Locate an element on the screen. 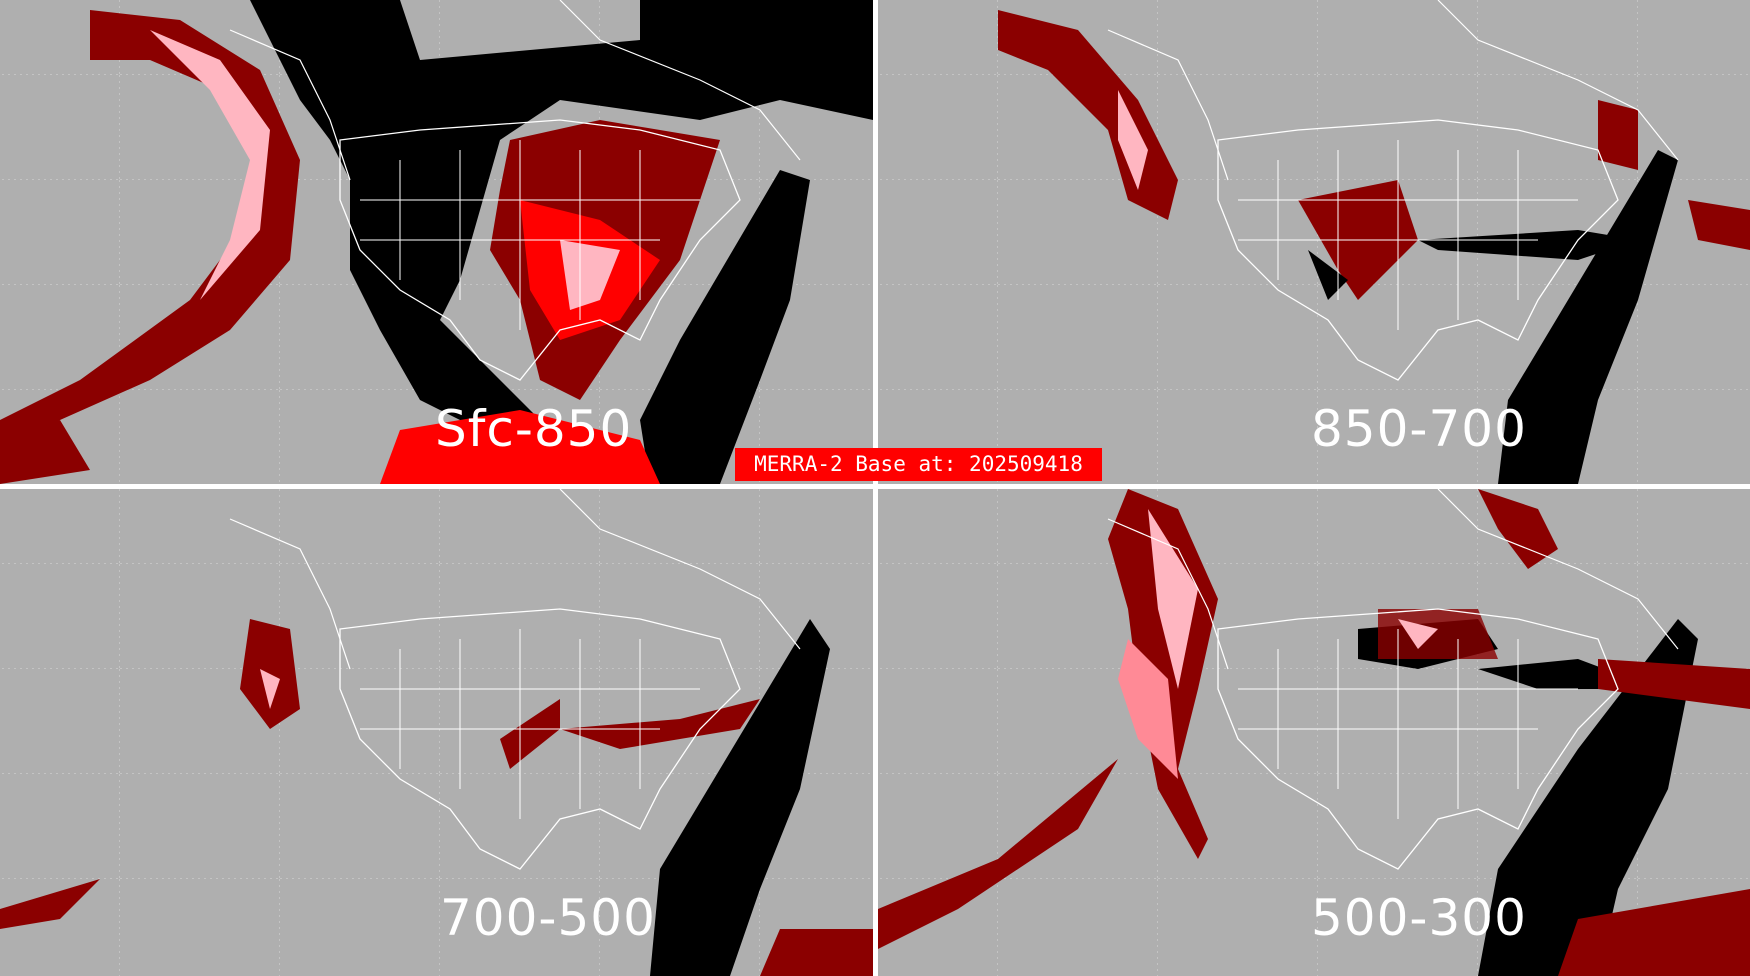  dataset-banner: MERRA-2 Base at: 202509418 is located at coordinates (918, 464).